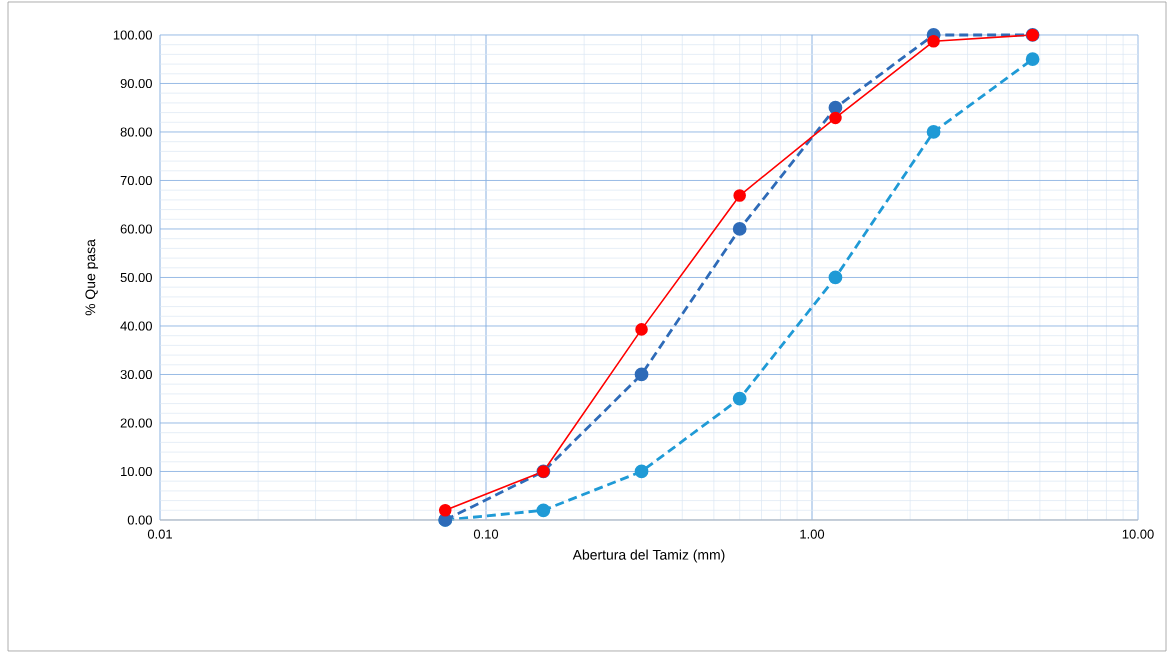 The height and width of the screenshot is (653, 1172). I want to click on y-tick-label: 70.00, so click(136, 180).